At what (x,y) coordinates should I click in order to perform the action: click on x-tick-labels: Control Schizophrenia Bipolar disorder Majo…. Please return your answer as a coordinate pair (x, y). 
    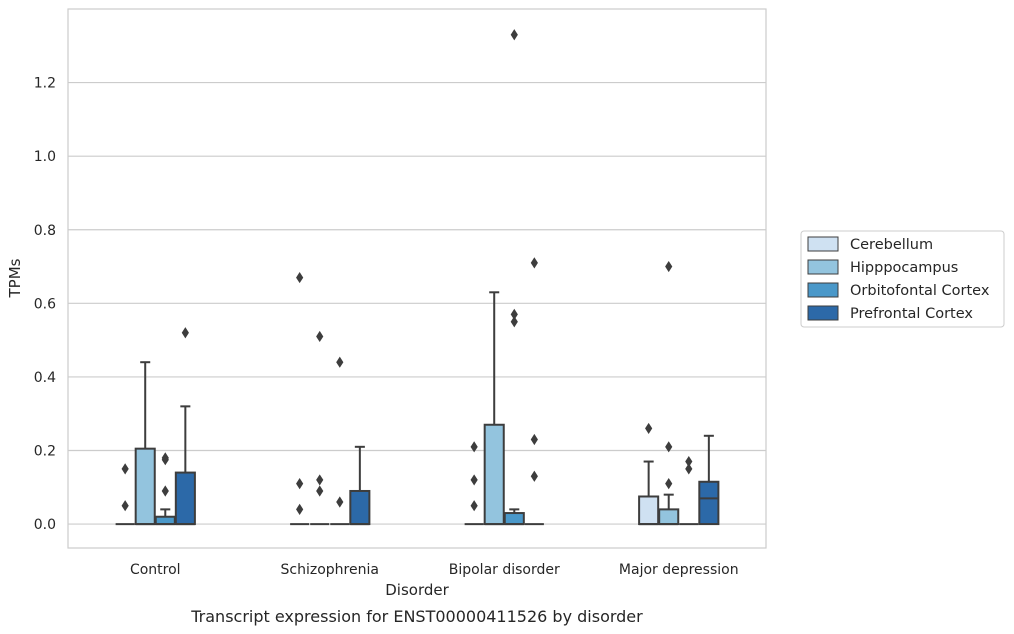
    Looking at the image, I should click on (434, 570).